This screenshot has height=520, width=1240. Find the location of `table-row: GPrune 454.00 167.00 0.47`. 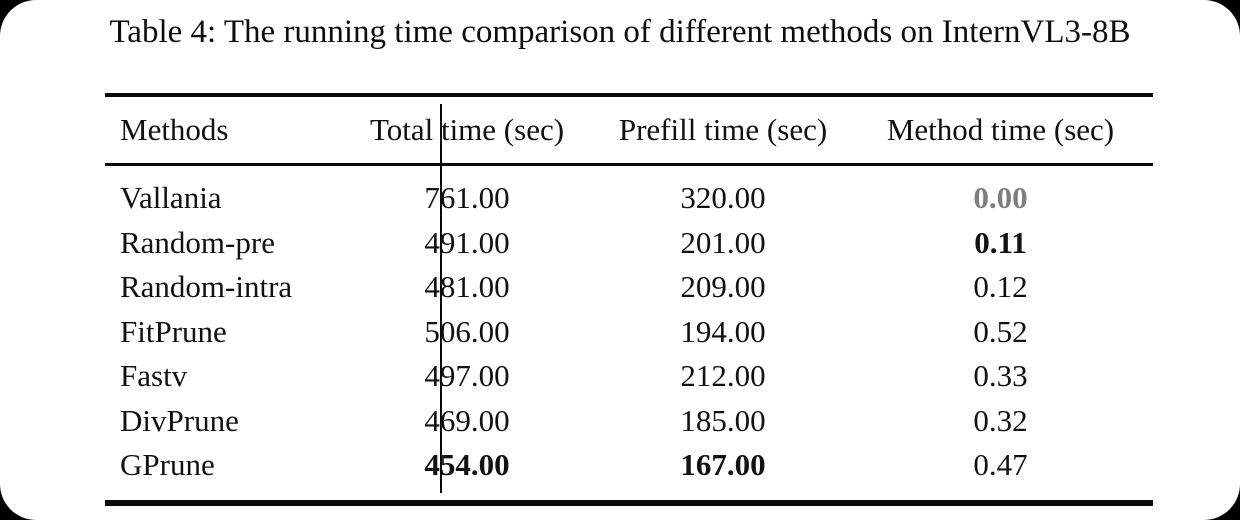

table-row: GPrune 454.00 167.00 0.47 is located at coordinates (629, 465).